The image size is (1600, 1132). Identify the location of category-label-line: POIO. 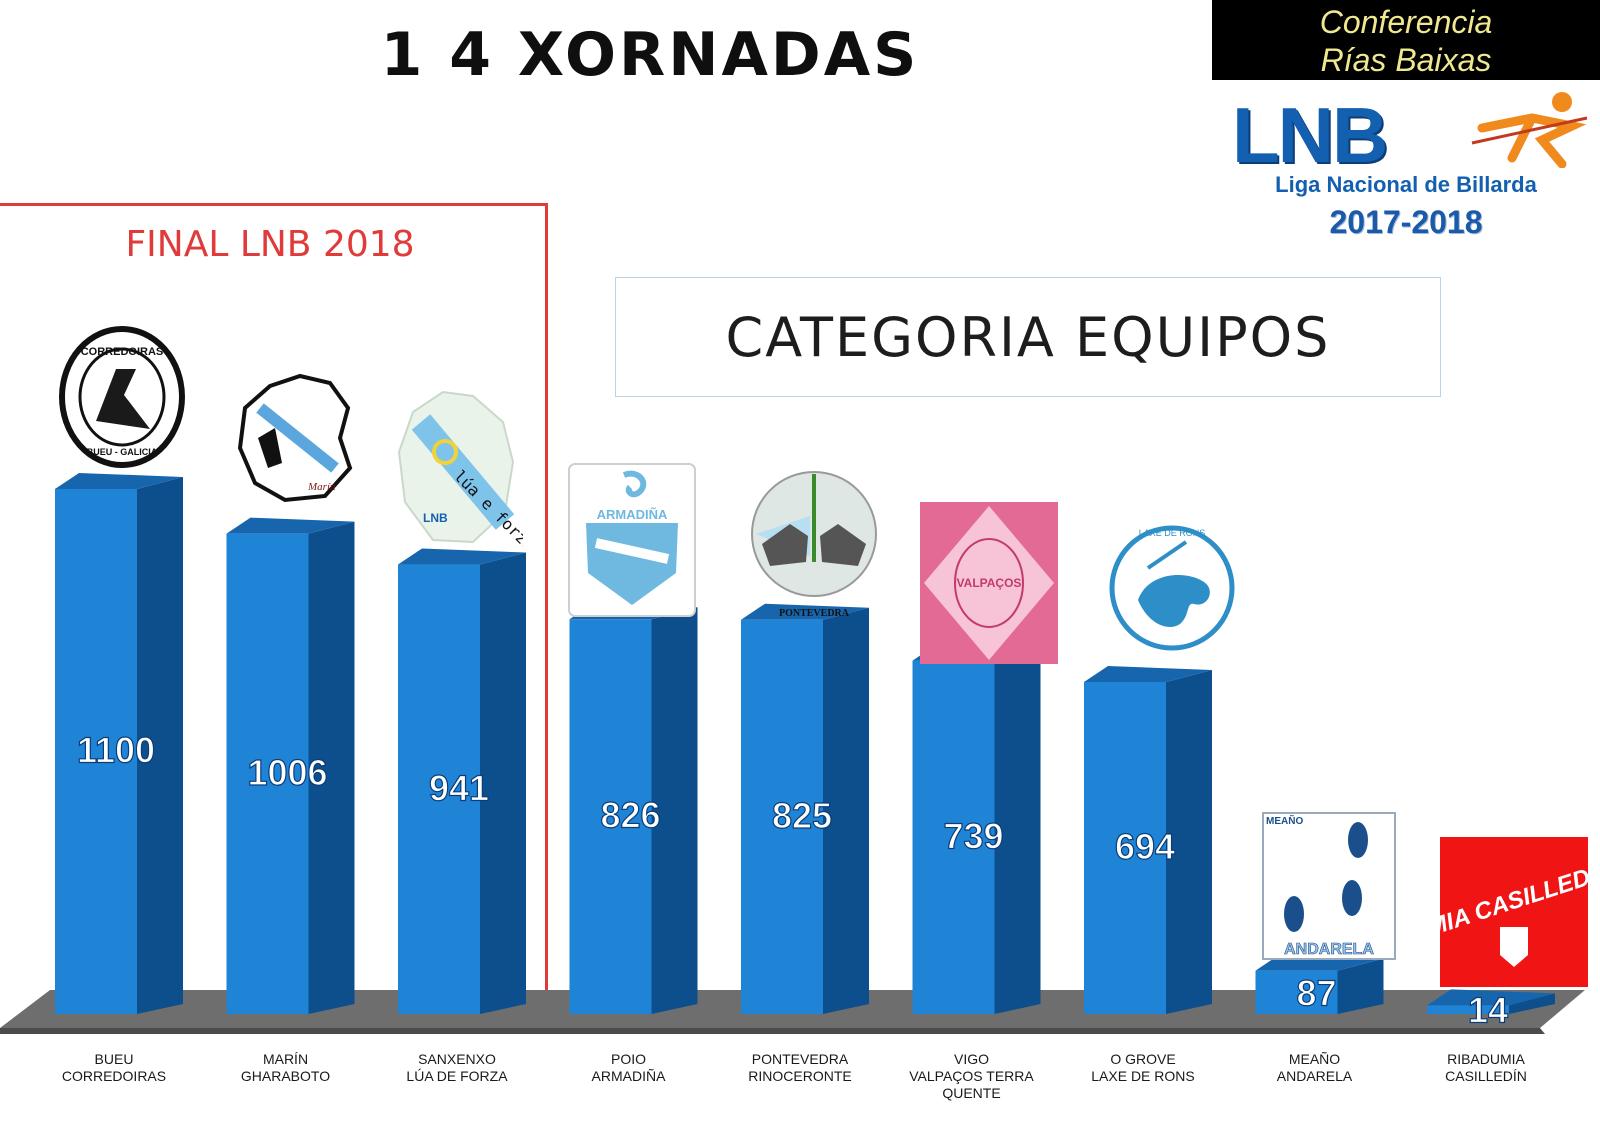
(628, 1059).